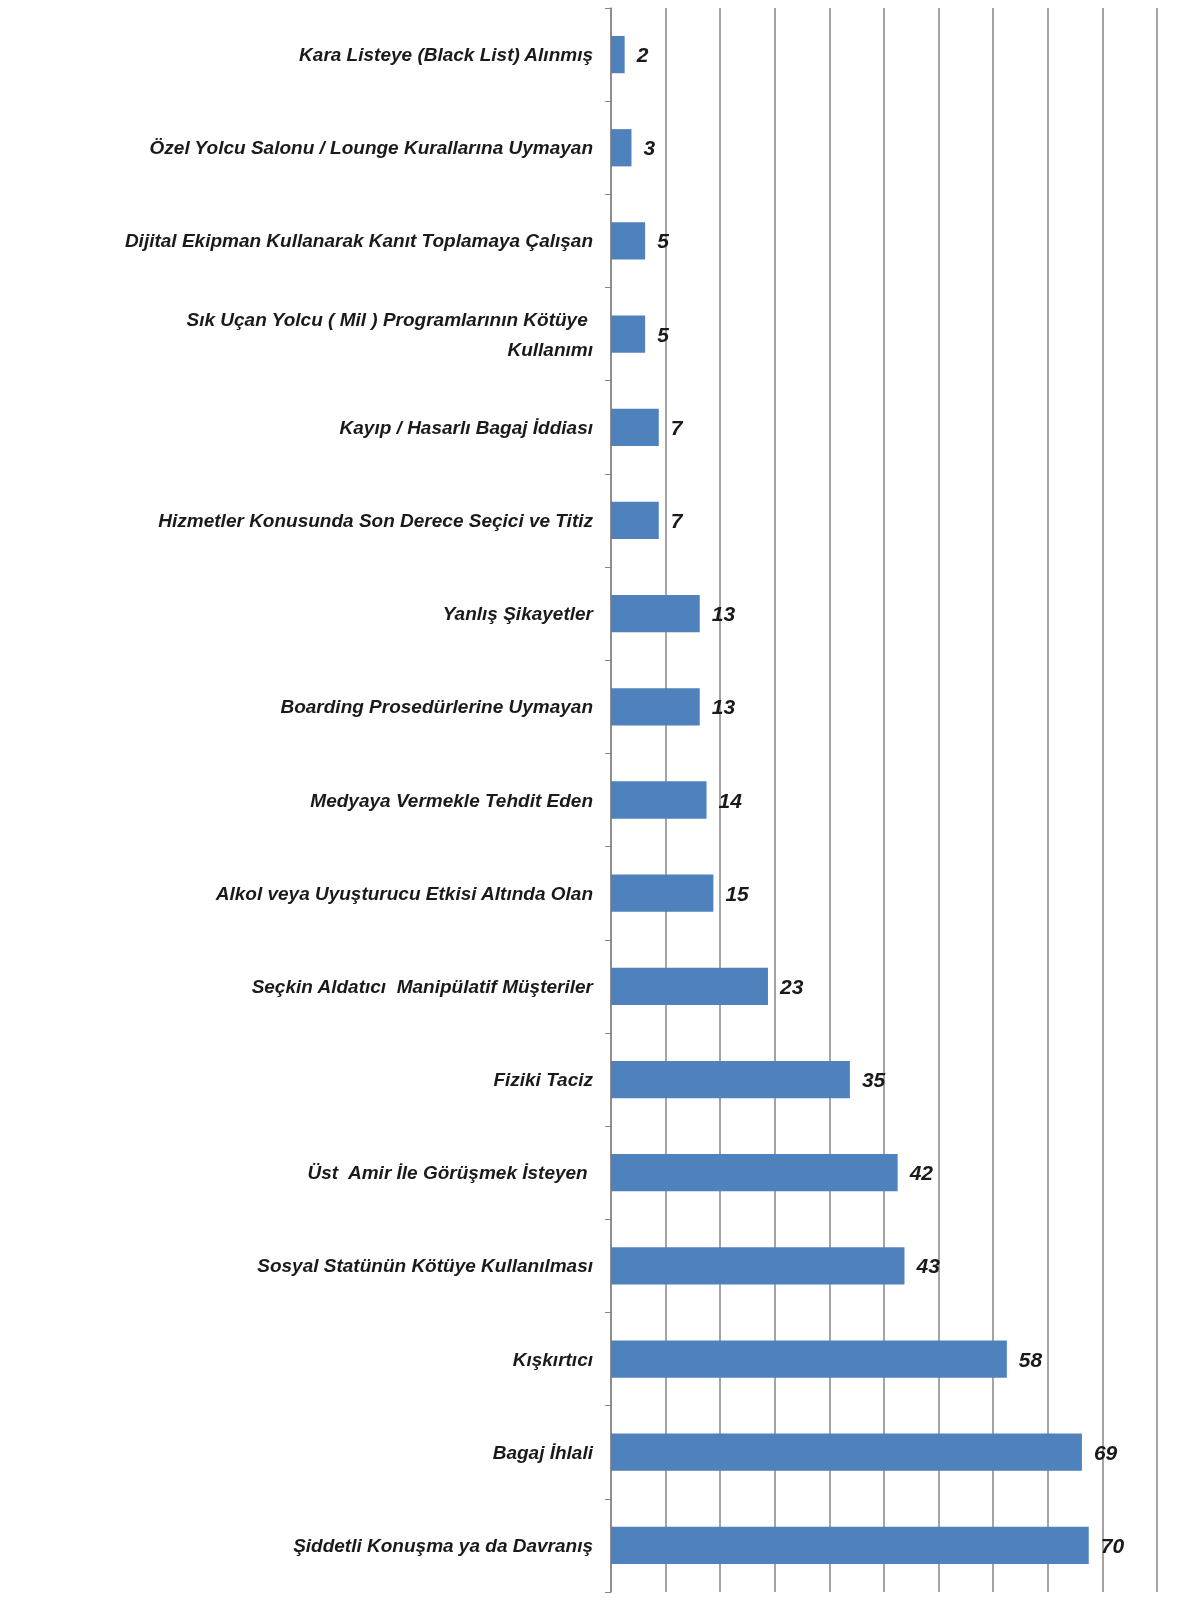 Image resolution: width=1197 pixels, height=1612 pixels. Describe the element at coordinates (1030, 1359) in the screenshot. I see `data-label: 58` at that location.